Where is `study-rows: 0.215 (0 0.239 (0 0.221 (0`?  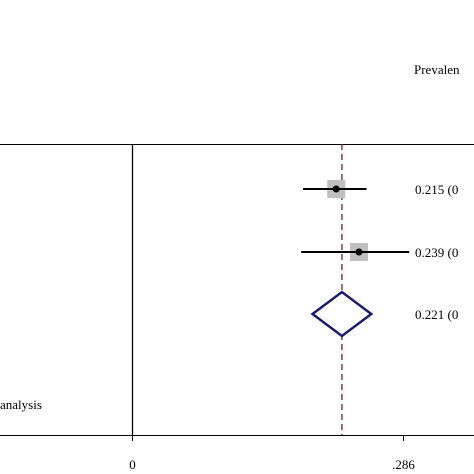 study-rows: 0.215 (0 0.239 (0 0.221 (0 is located at coordinates (379, 259).